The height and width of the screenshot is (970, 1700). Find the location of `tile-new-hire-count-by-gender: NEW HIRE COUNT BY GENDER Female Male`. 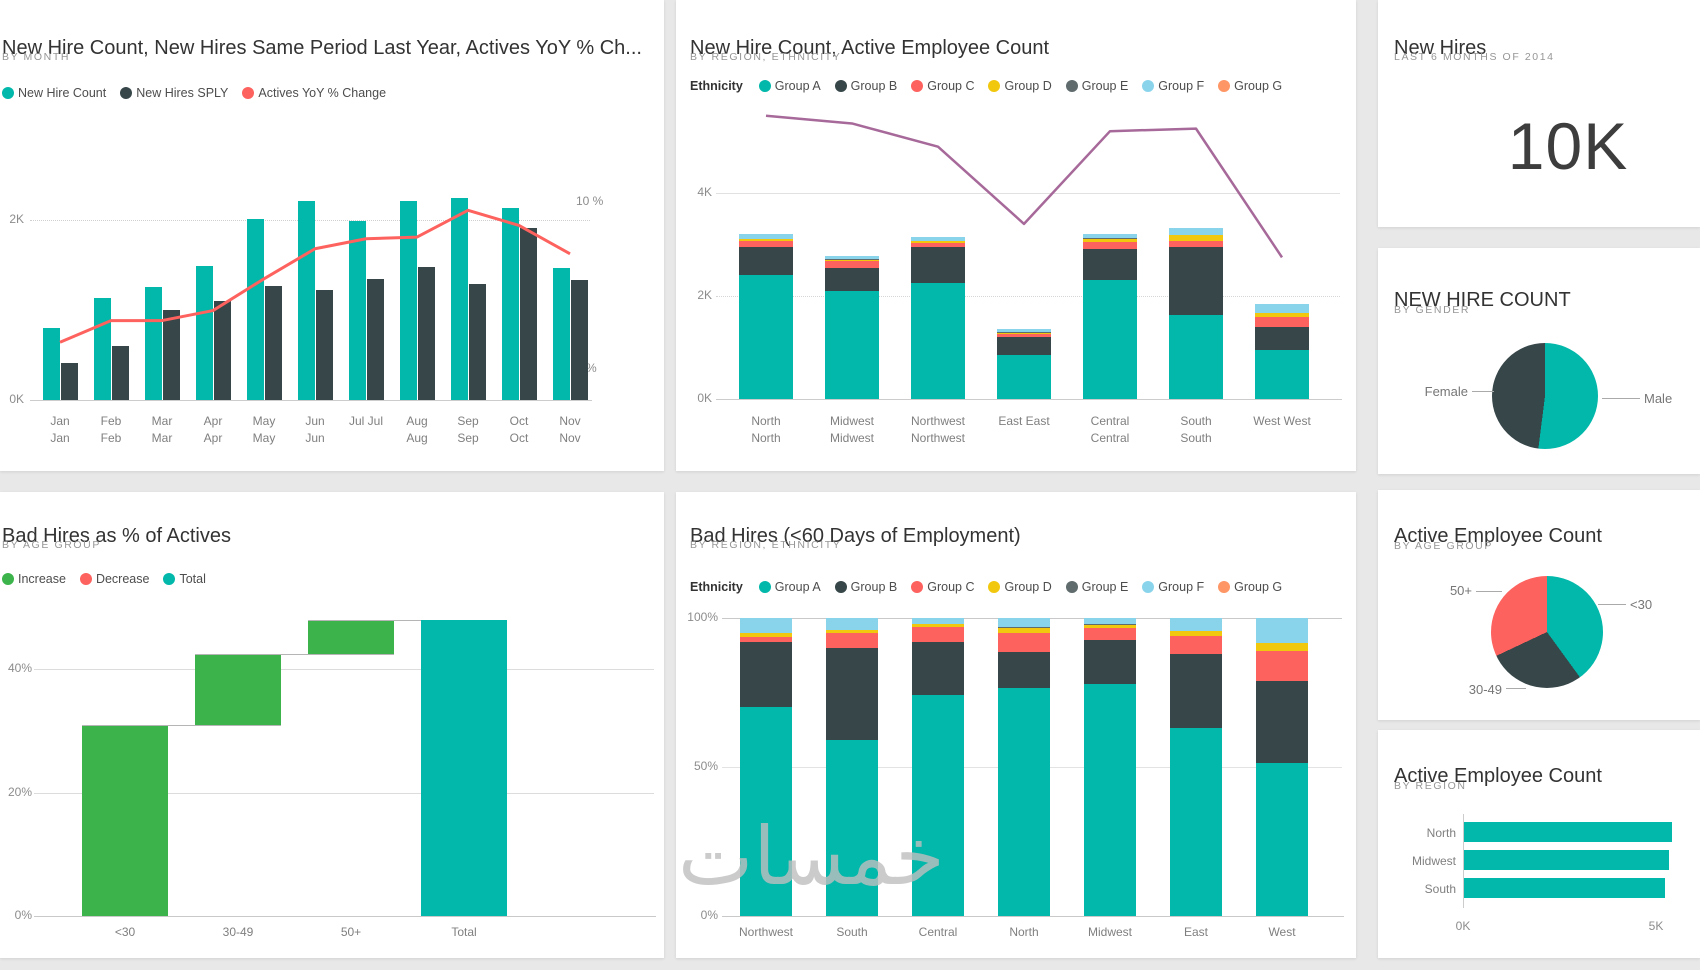

tile-new-hire-count-by-gender: NEW HIRE COUNT BY GENDER Female Male is located at coordinates (1539, 361).